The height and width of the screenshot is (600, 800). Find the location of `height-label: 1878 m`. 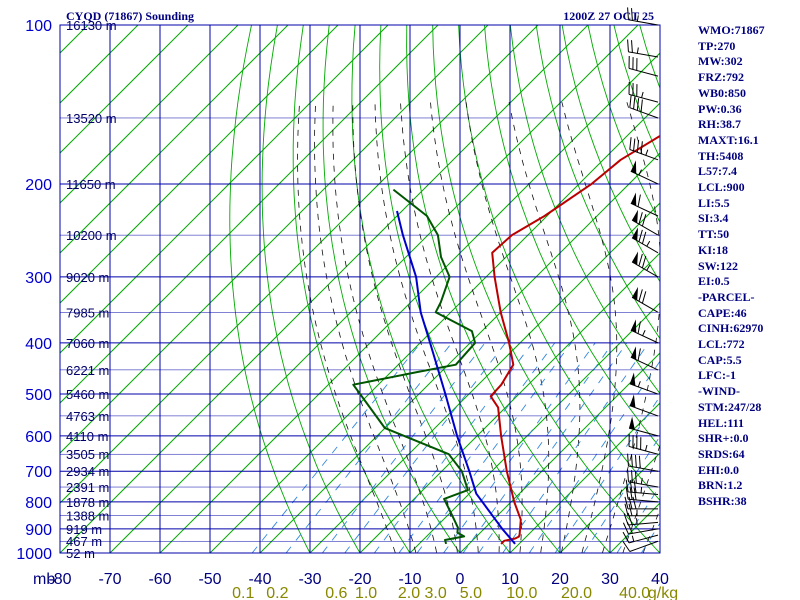

height-label: 1878 m is located at coordinates (87, 502).